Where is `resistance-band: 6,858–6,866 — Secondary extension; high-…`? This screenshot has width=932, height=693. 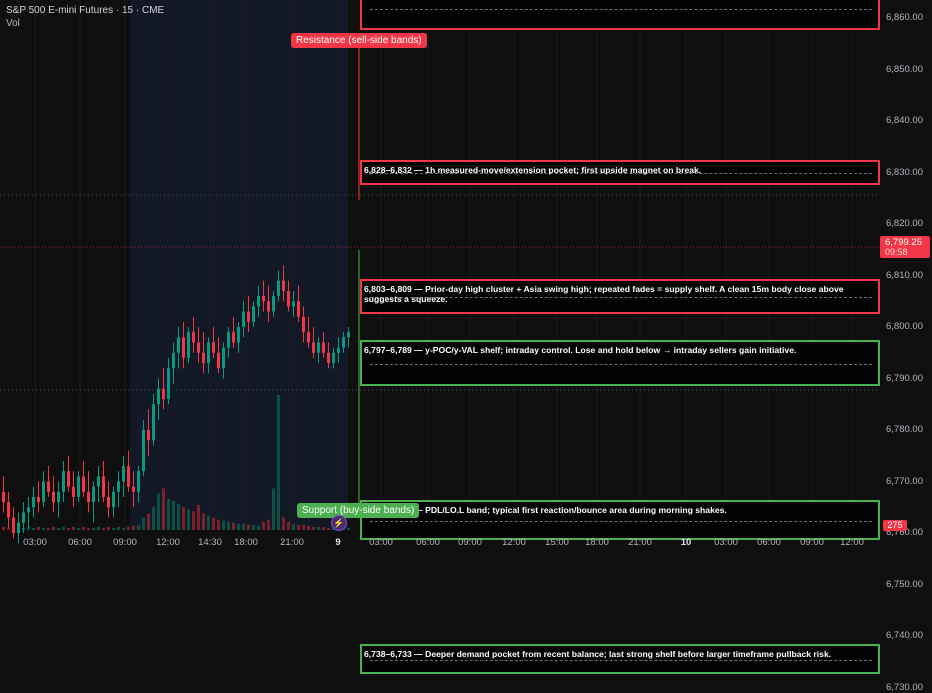
resistance-band: 6,858–6,866 — Secondary extension; high-… is located at coordinates (620, 15).